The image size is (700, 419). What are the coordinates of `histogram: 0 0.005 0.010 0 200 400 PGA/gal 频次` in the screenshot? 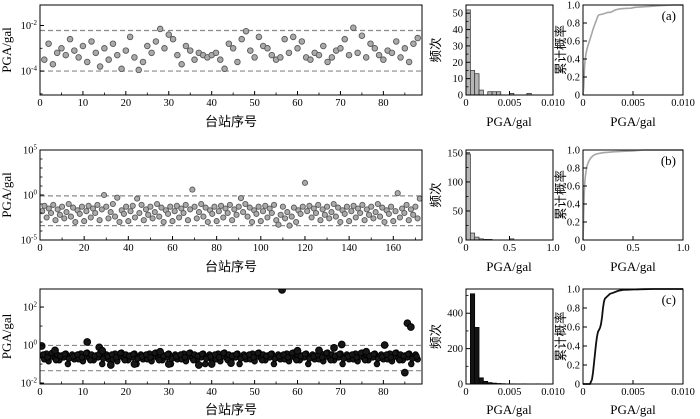 It's located at (497, 352).